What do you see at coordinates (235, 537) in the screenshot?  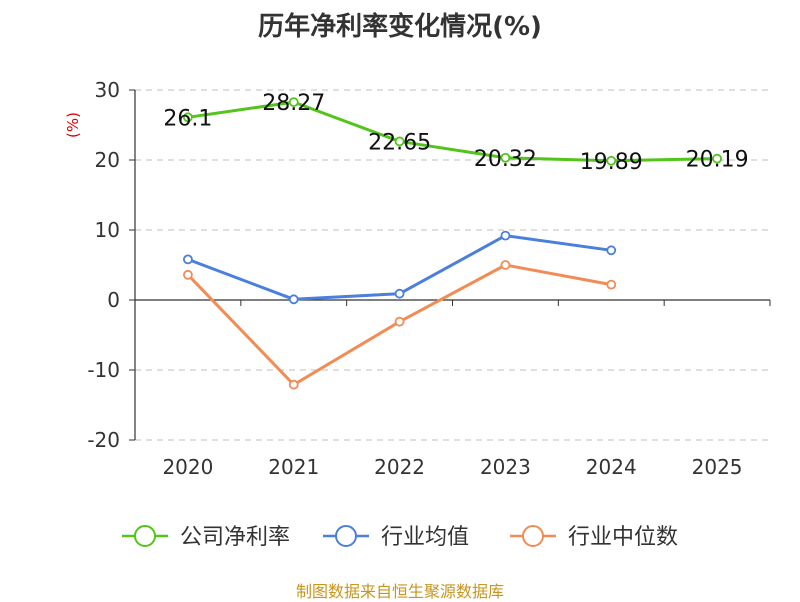 I see `legend-label: 公司净利率` at bounding box center [235, 537].